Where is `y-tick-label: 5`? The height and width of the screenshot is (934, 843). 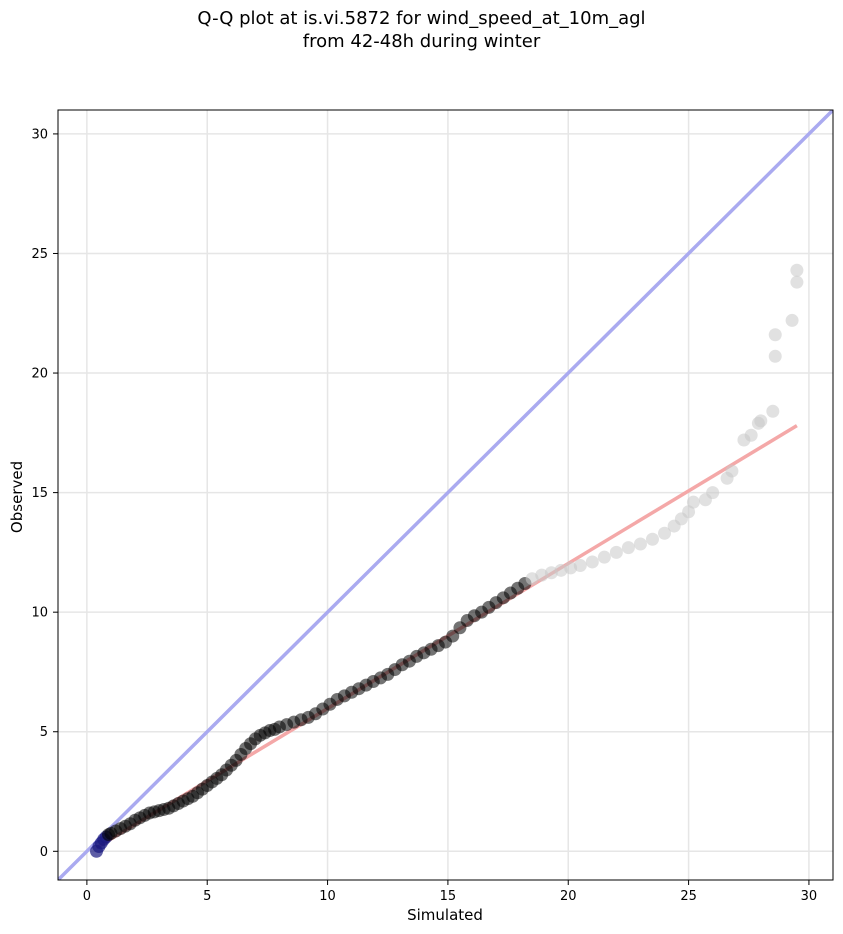 y-tick-label: 5 is located at coordinates (44, 732).